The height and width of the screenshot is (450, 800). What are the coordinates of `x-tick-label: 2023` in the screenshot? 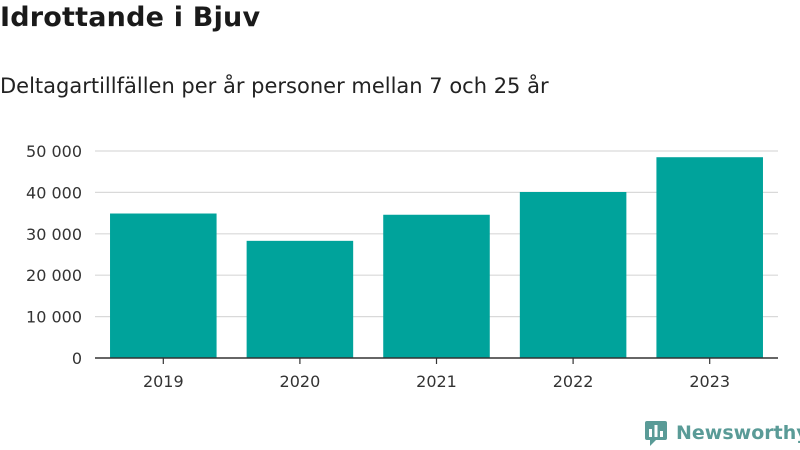 It's located at (709, 381).